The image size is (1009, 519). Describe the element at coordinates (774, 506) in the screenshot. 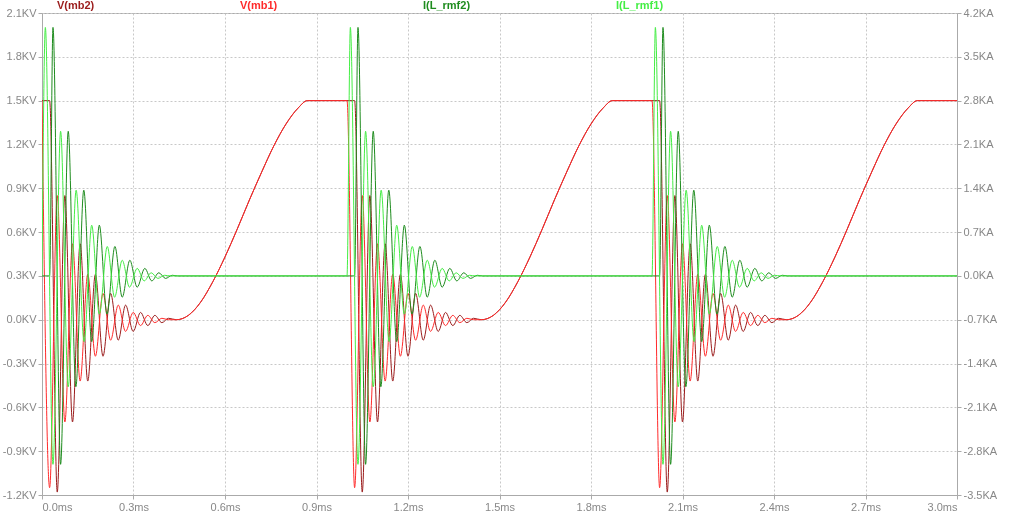

I see `x-tick-label: 2.4ms` at that location.